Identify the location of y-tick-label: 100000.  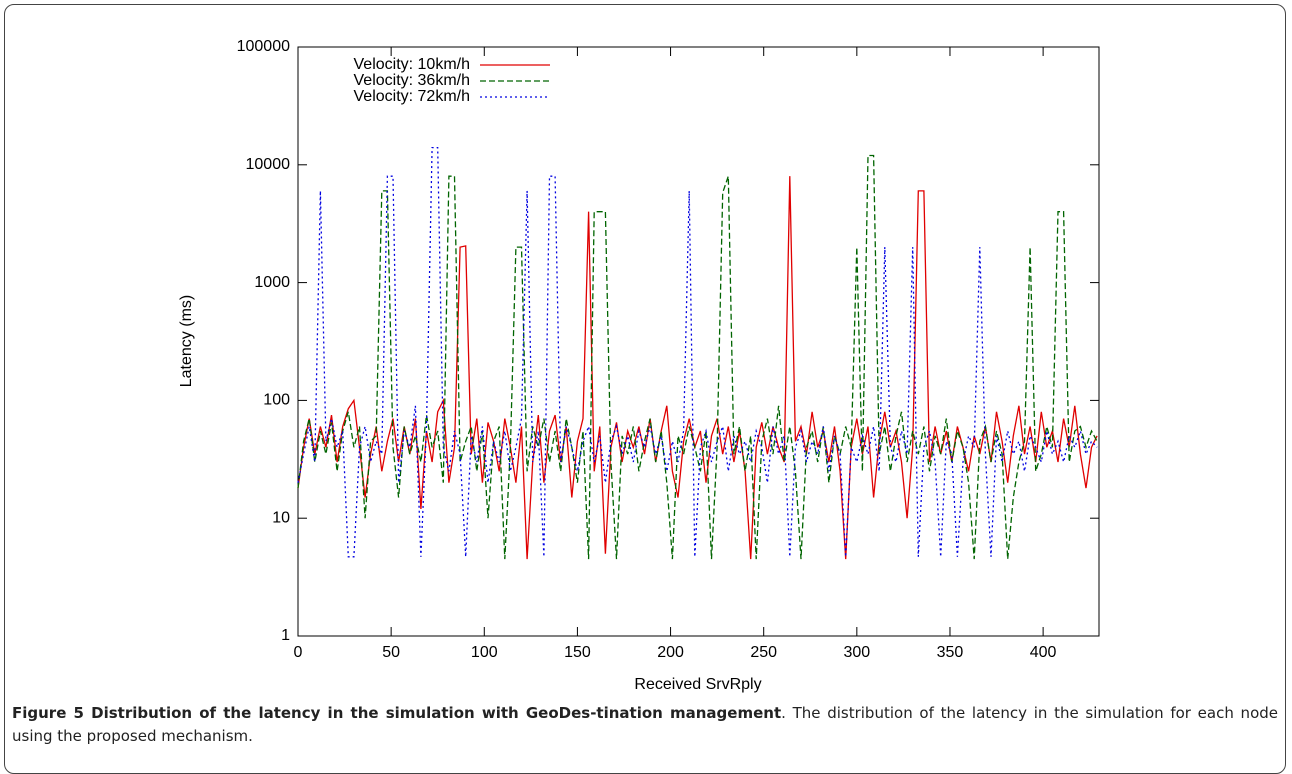
(263, 46).